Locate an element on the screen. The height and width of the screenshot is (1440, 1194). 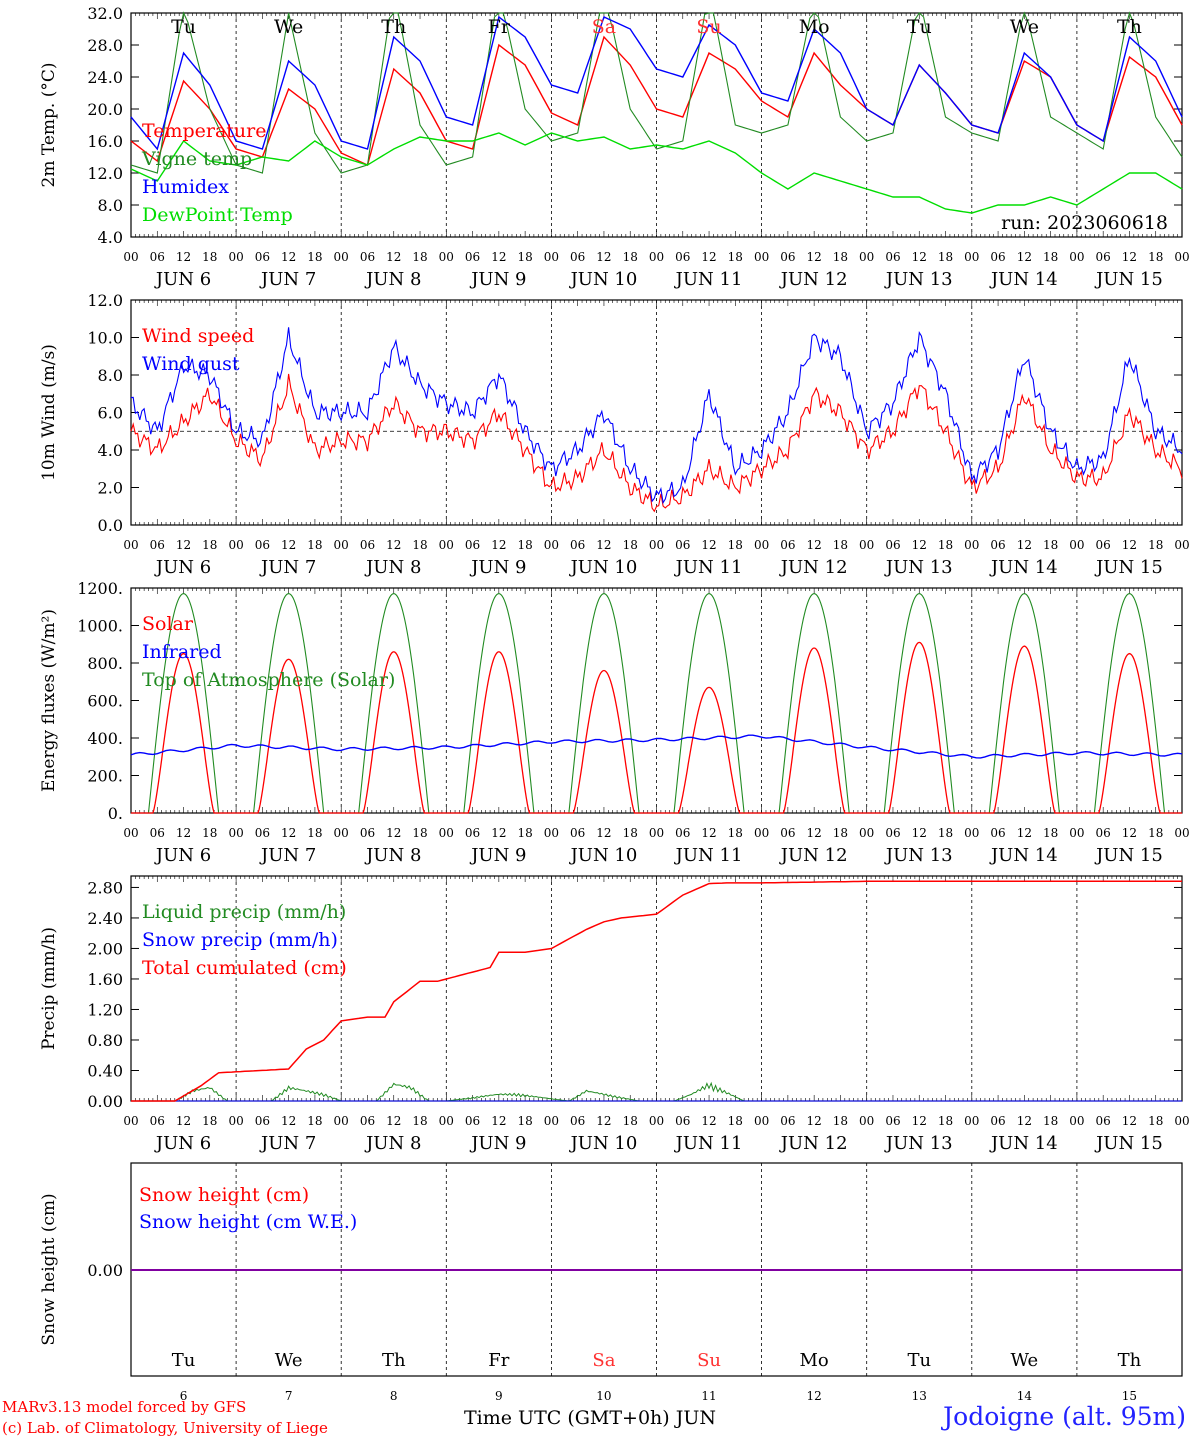
y-tick-label: 2.80 is located at coordinates (105, 887).